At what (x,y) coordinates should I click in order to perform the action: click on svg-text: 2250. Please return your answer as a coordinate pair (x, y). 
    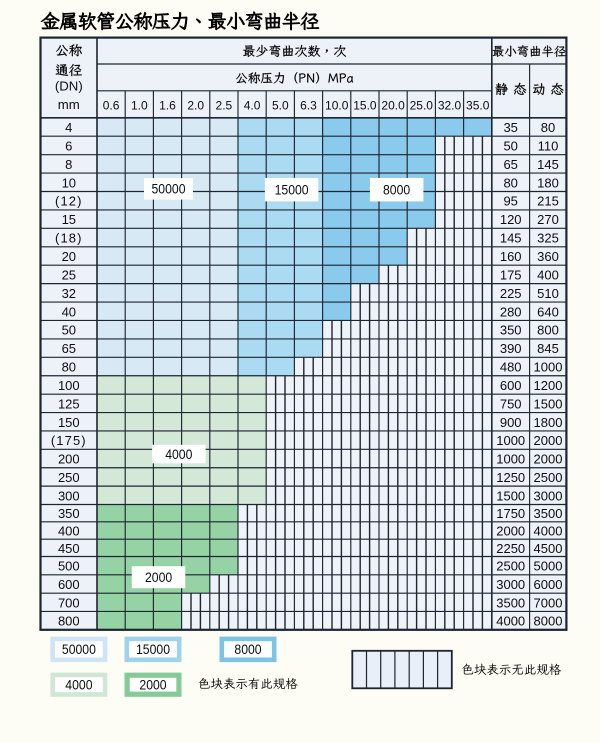
    Looking at the image, I should click on (510, 548).